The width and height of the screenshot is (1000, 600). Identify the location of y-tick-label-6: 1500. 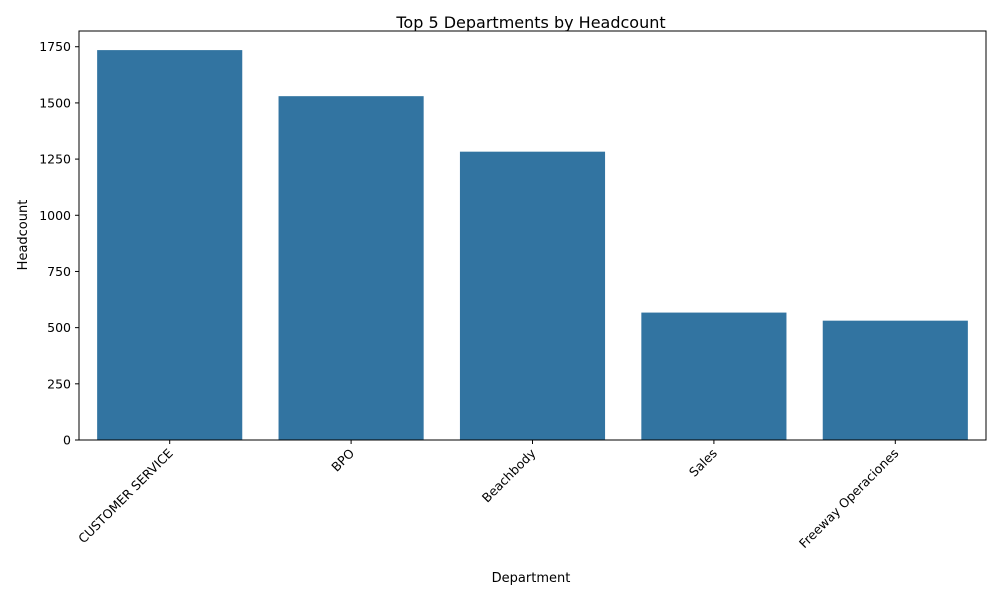
(55, 102).